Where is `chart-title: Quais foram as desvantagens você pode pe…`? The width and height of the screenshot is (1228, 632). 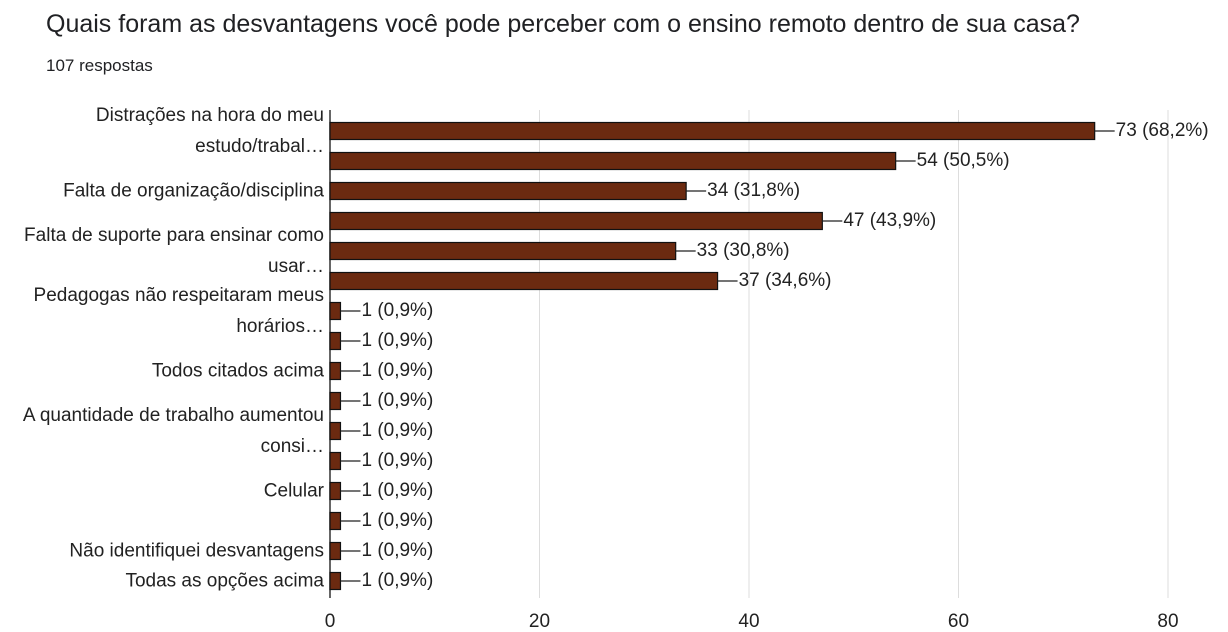 chart-title: Quais foram as desvantagens você pode pe… is located at coordinates (563, 24).